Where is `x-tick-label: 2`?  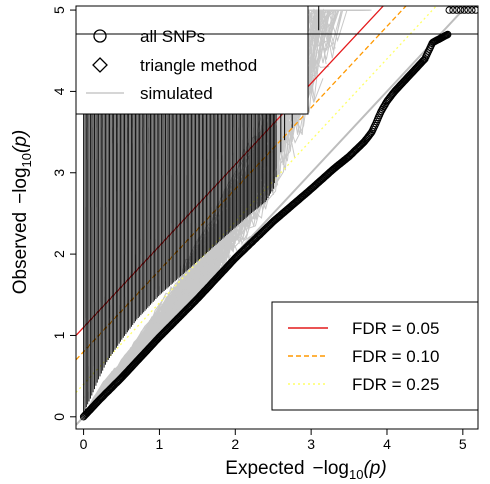 x-tick-label: 2 is located at coordinates (235, 444).